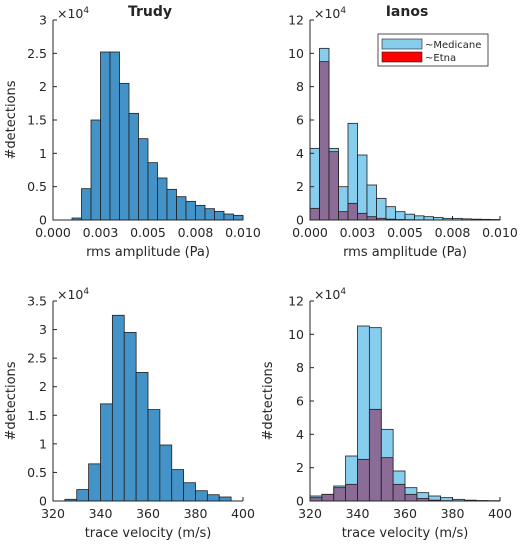 The height and width of the screenshot is (550, 523). What do you see at coordinates (101, 513) in the screenshot?
I see `x-tick-label: 340` at bounding box center [101, 513].